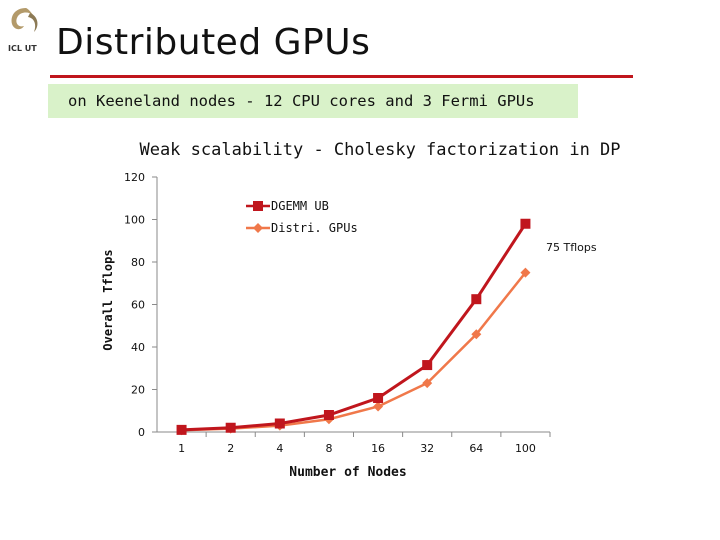  I want to click on chart-legend: DGEMM UB Distri. GPUs, so click(302, 217).